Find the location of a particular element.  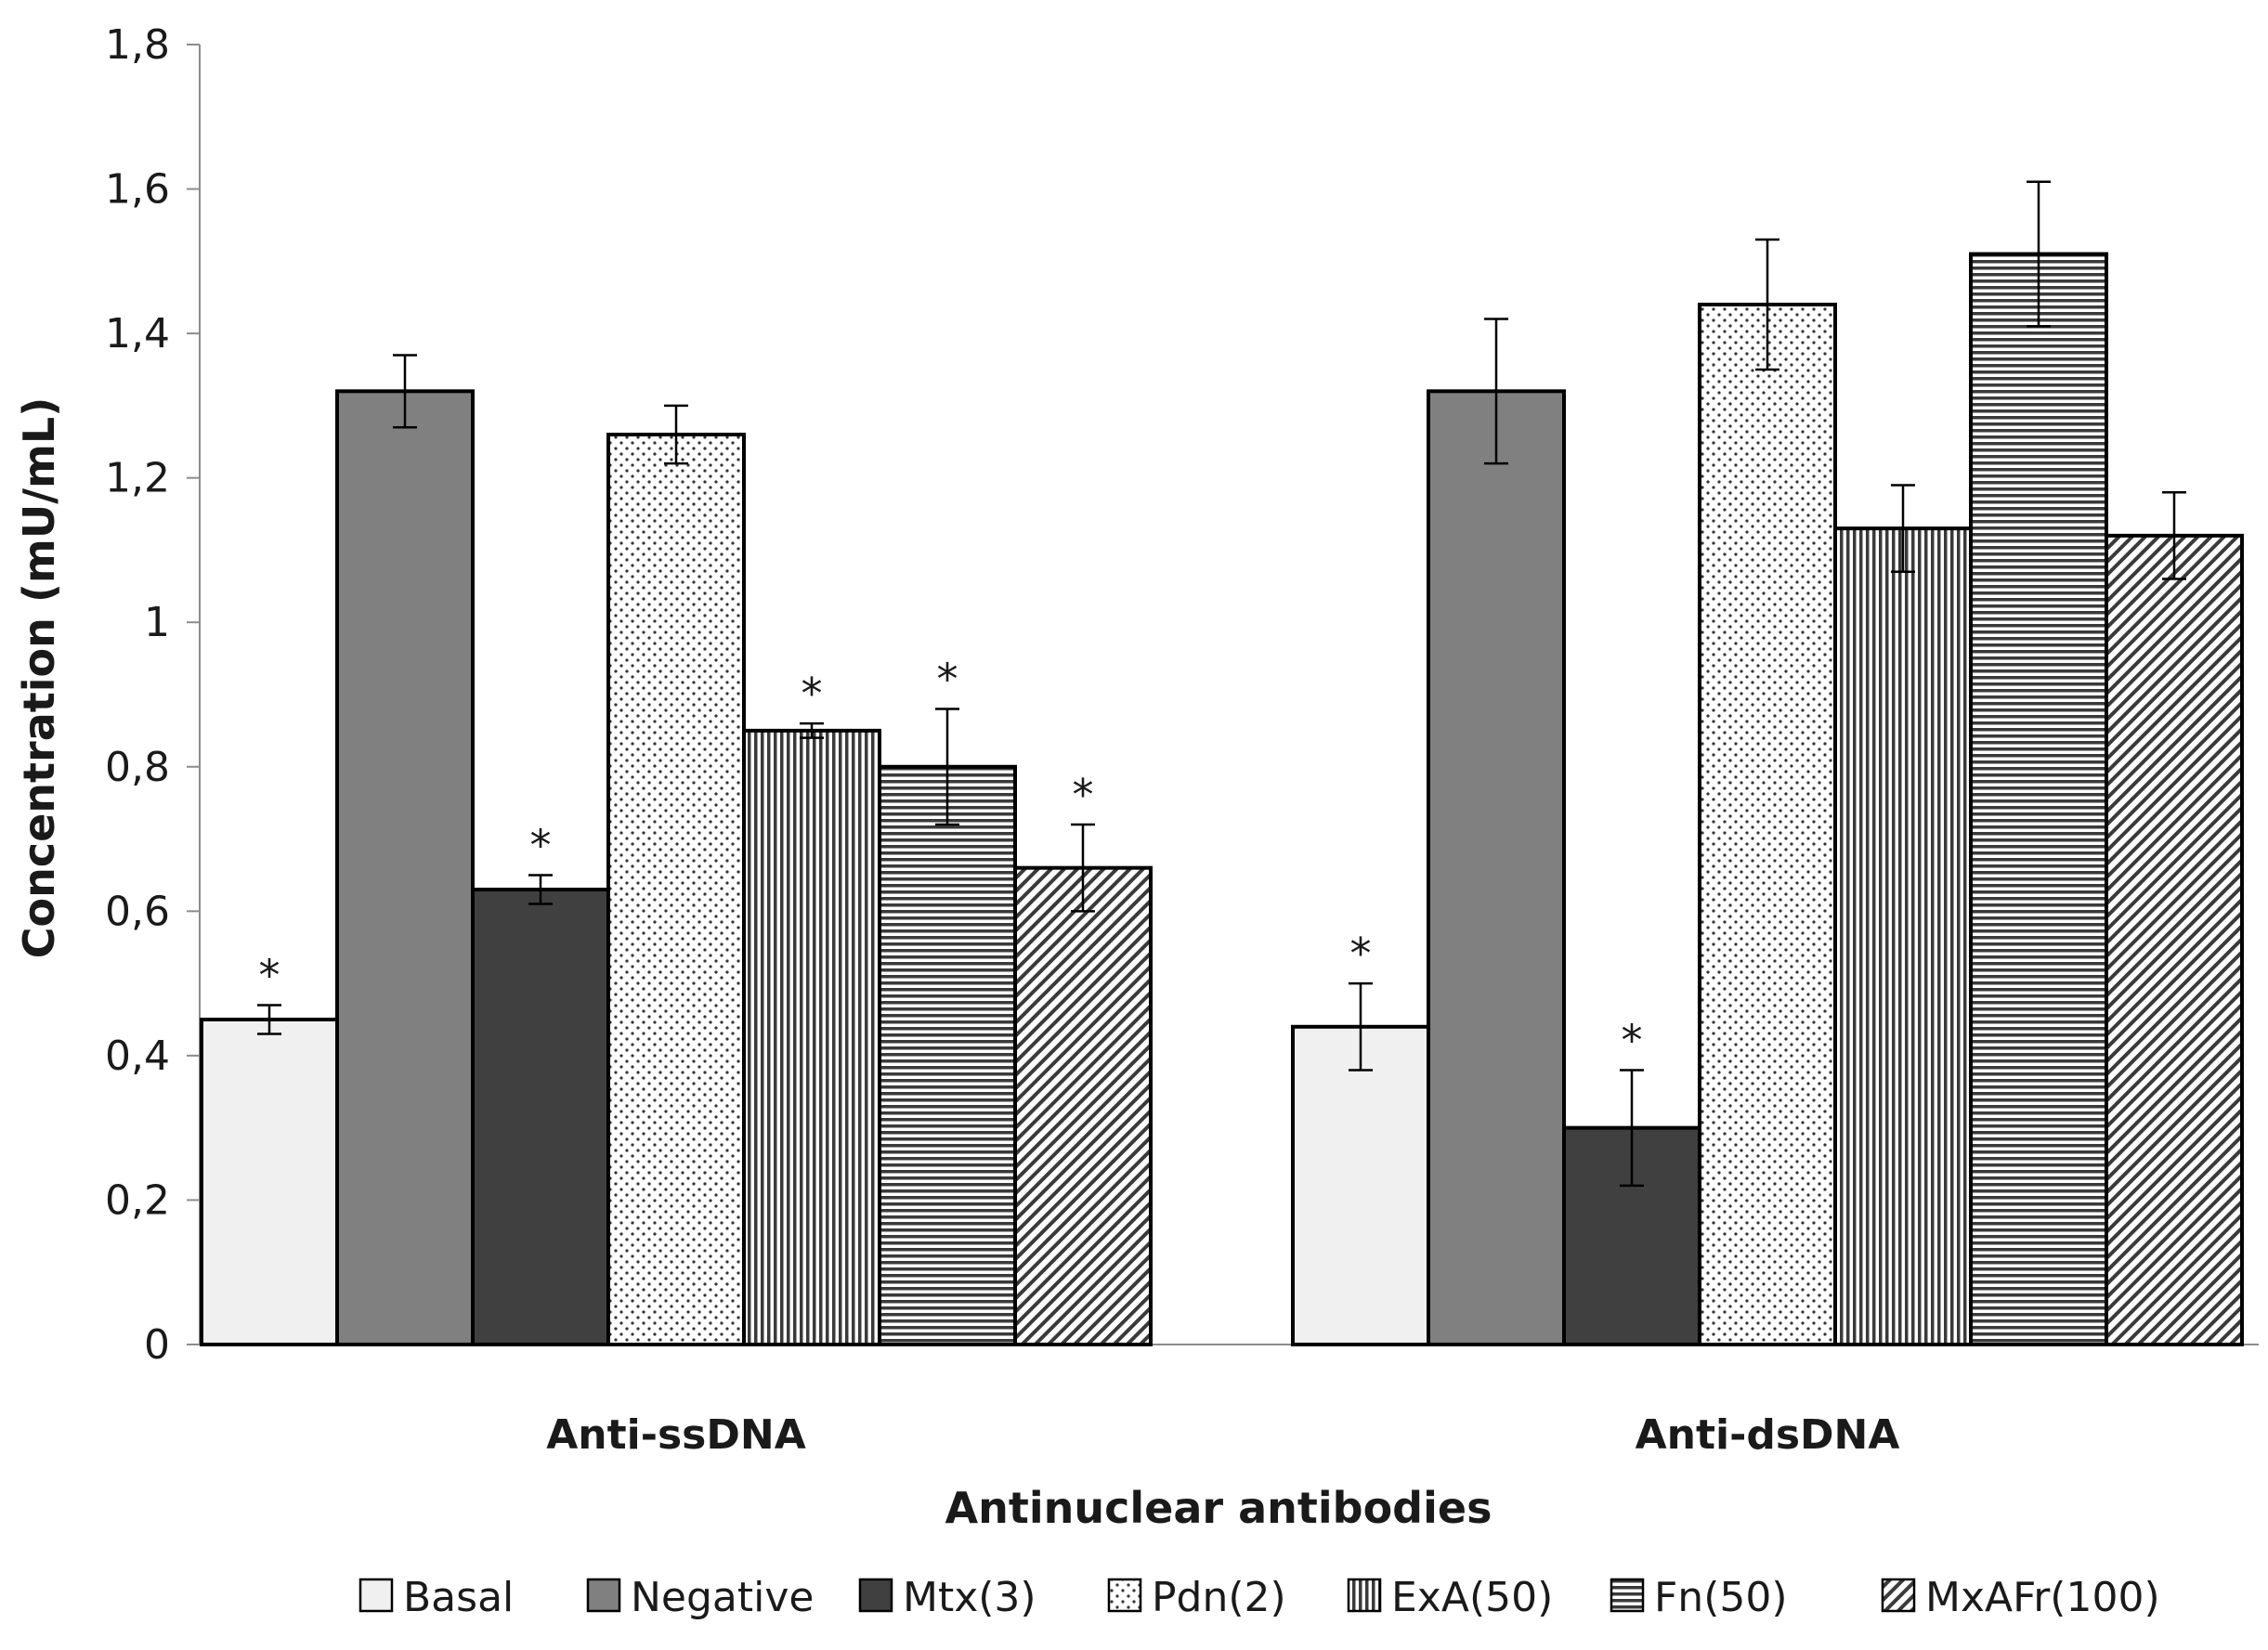

legend-label: ExA(50) is located at coordinates (1472, 1597).